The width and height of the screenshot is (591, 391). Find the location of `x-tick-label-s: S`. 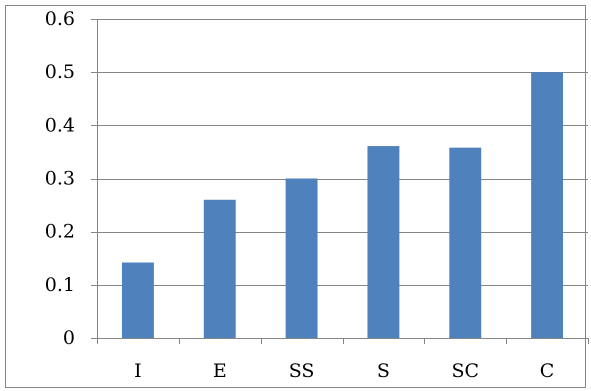

x-tick-label-s: S is located at coordinates (383, 371).